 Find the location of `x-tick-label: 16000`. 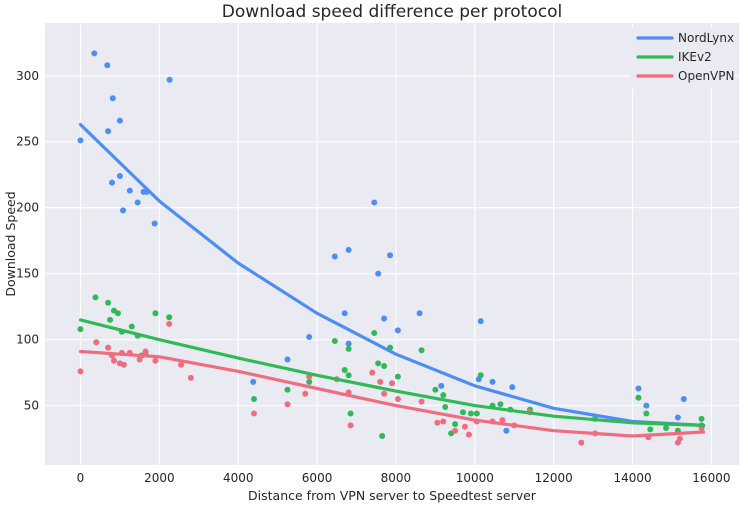

x-tick-label: 16000 is located at coordinates (711, 478).